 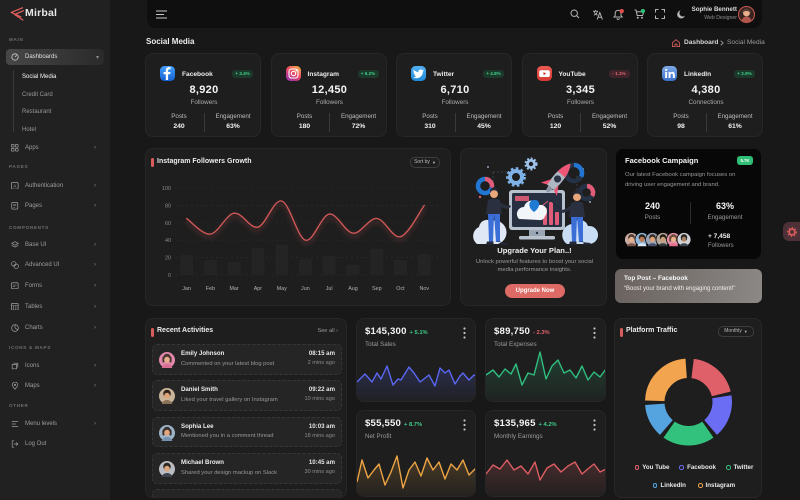 What do you see at coordinates (353, 289) in the screenshot?
I see `svg-text: Aug` at bounding box center [353, 289].